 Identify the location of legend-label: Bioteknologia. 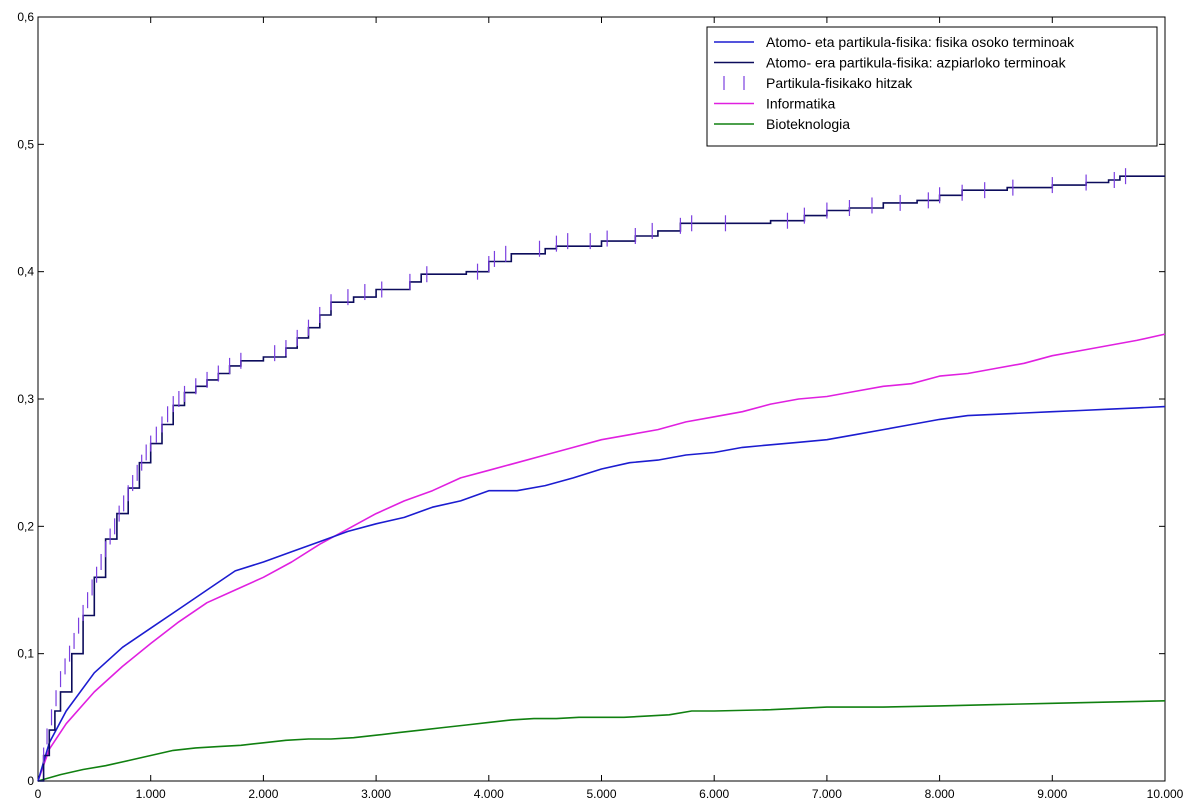
(808, 124).